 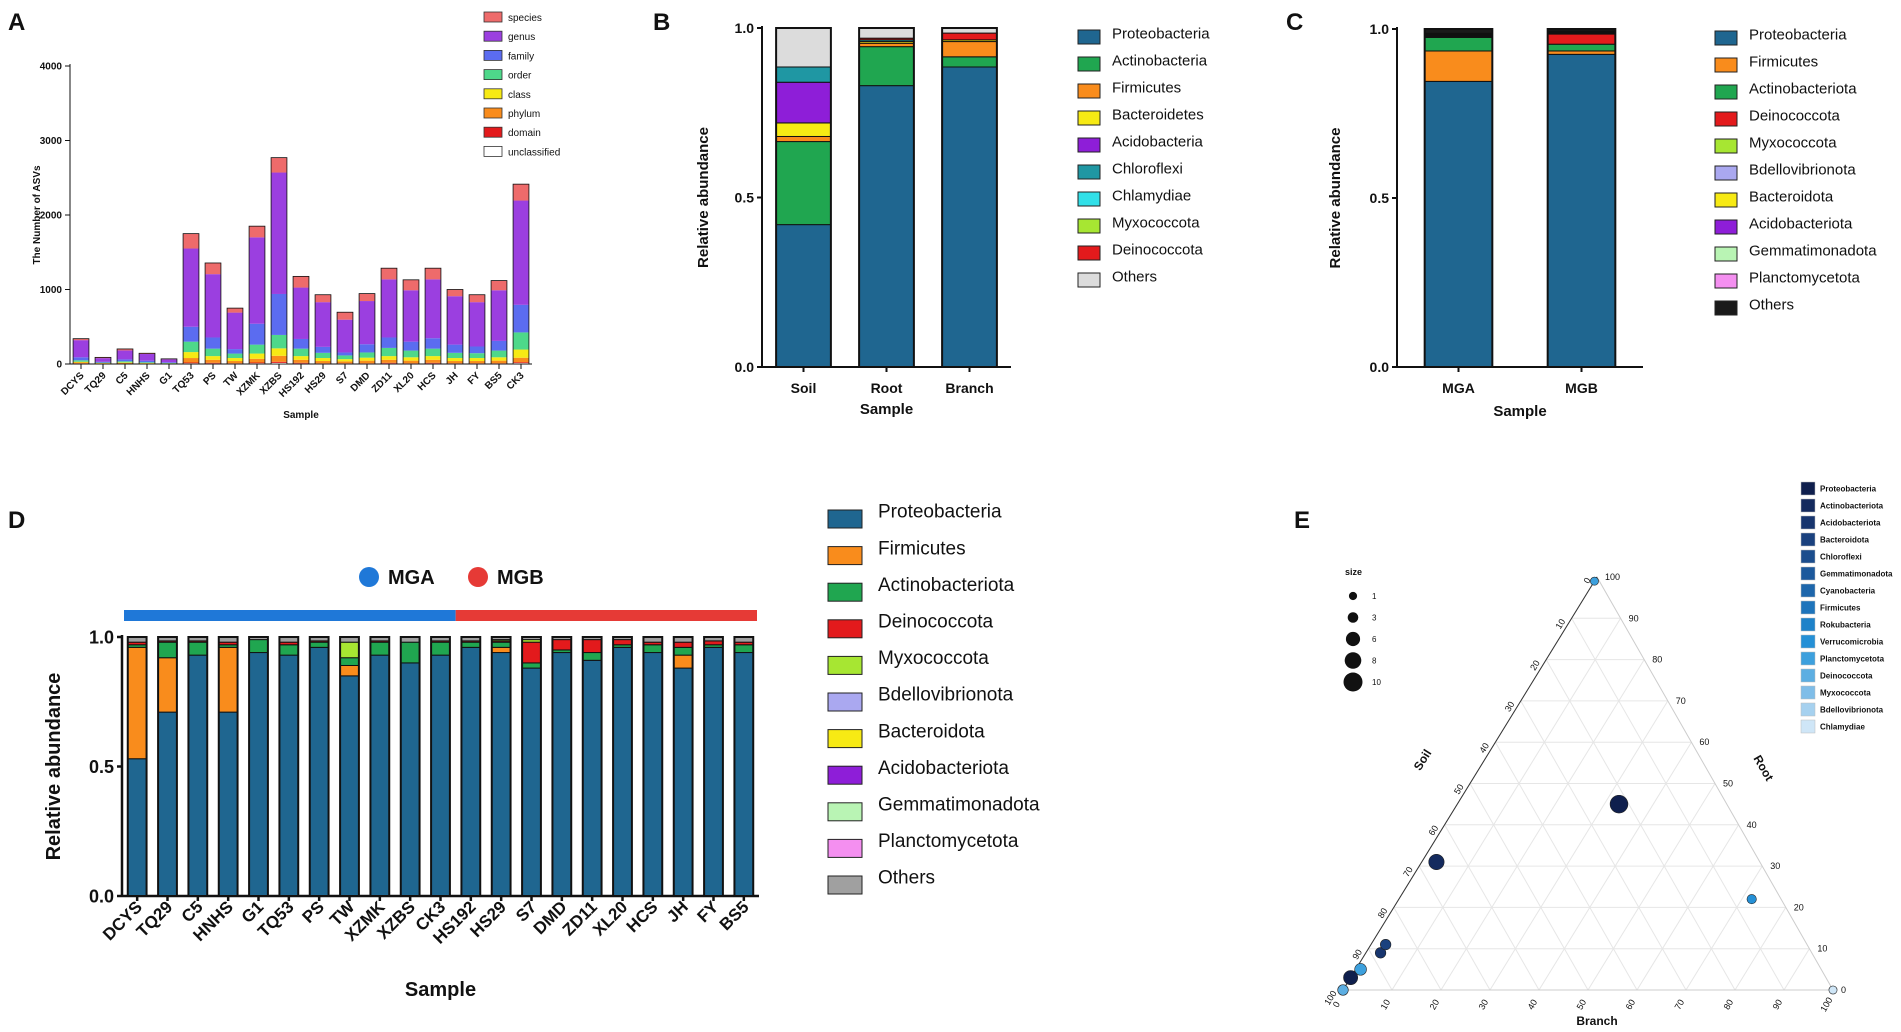 What do you see at coordinates (323, 360) in the screenshot?
I see `bar-segment-class-hs29` at bounding box center [323, 360].